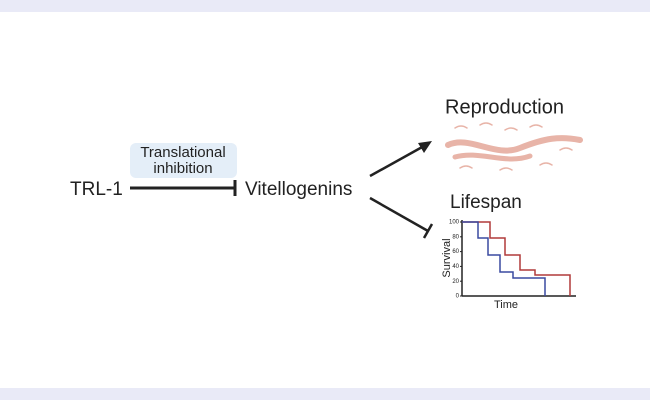  What do you see at coordinates (455, 267) in the screenshot?
I see `y-tick-label: 40` at bounding box center [455, 267].